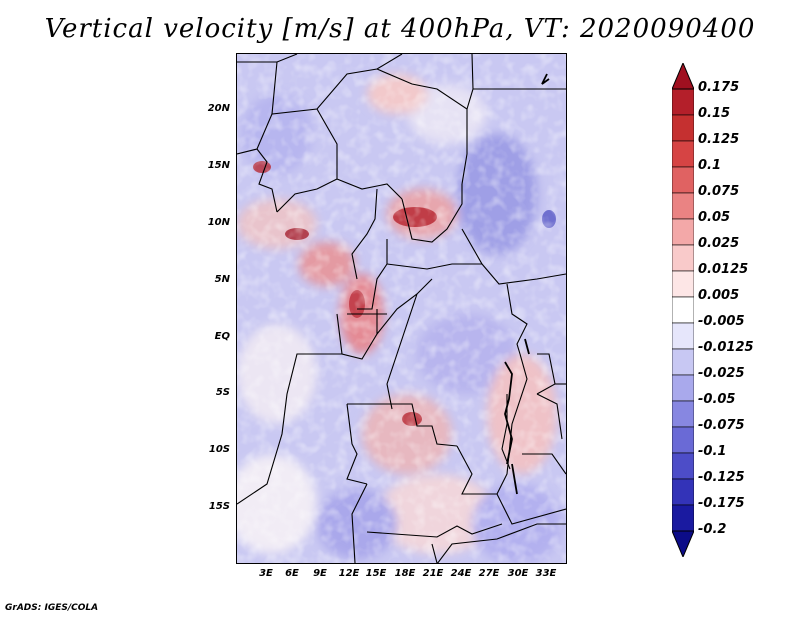 This screenshot has height=618, width=800. Describe the element at coordinates (714, 217) in the screenshot. I see `colorbar-tick-label: 0.05` at that location.